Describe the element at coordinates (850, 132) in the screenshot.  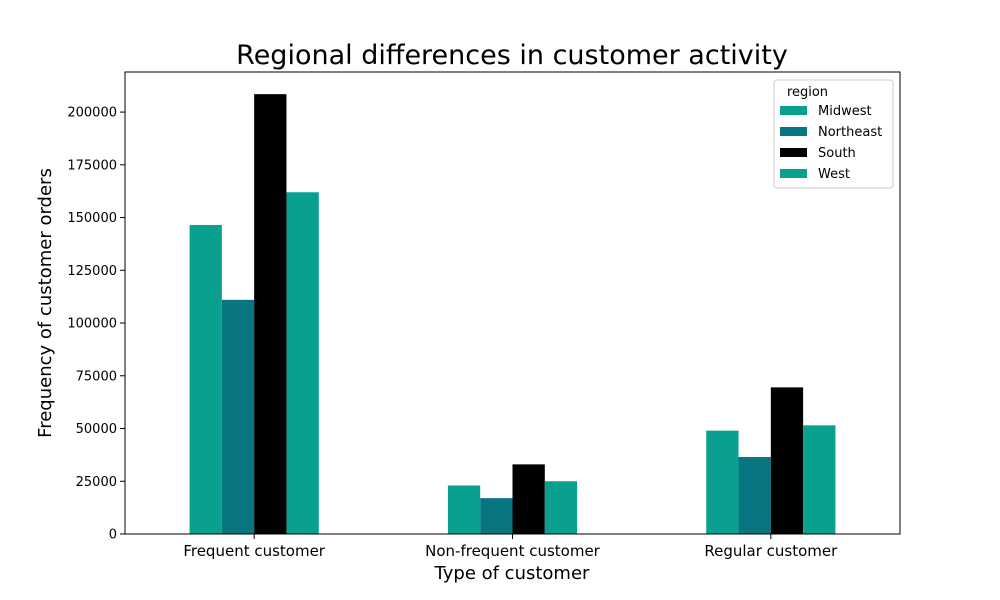
I see `legend-label-northeast: Northeast` at that location.